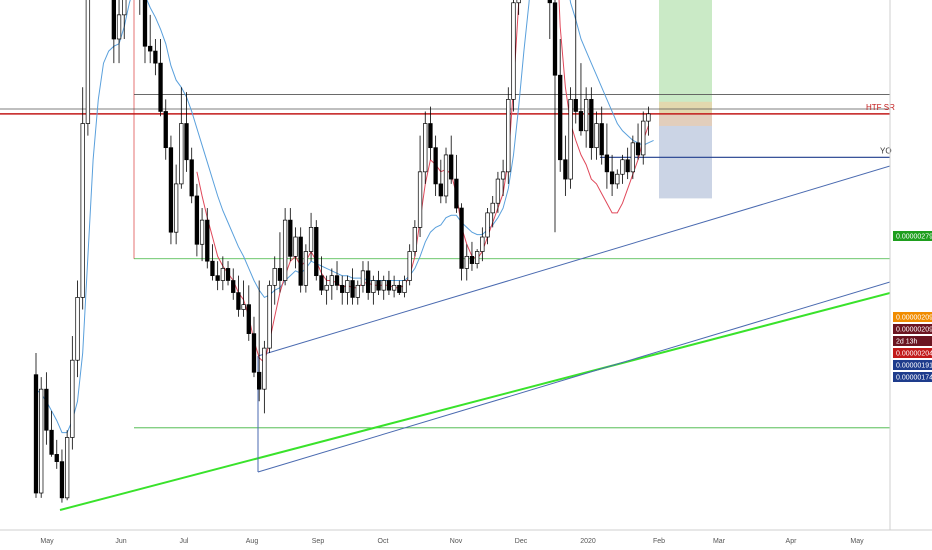 The height and width of the screenshot is (550, 932). Describe the element at coordinates (886, 150) in the screenshot. I see `yearly-open-label: YO` at that location.